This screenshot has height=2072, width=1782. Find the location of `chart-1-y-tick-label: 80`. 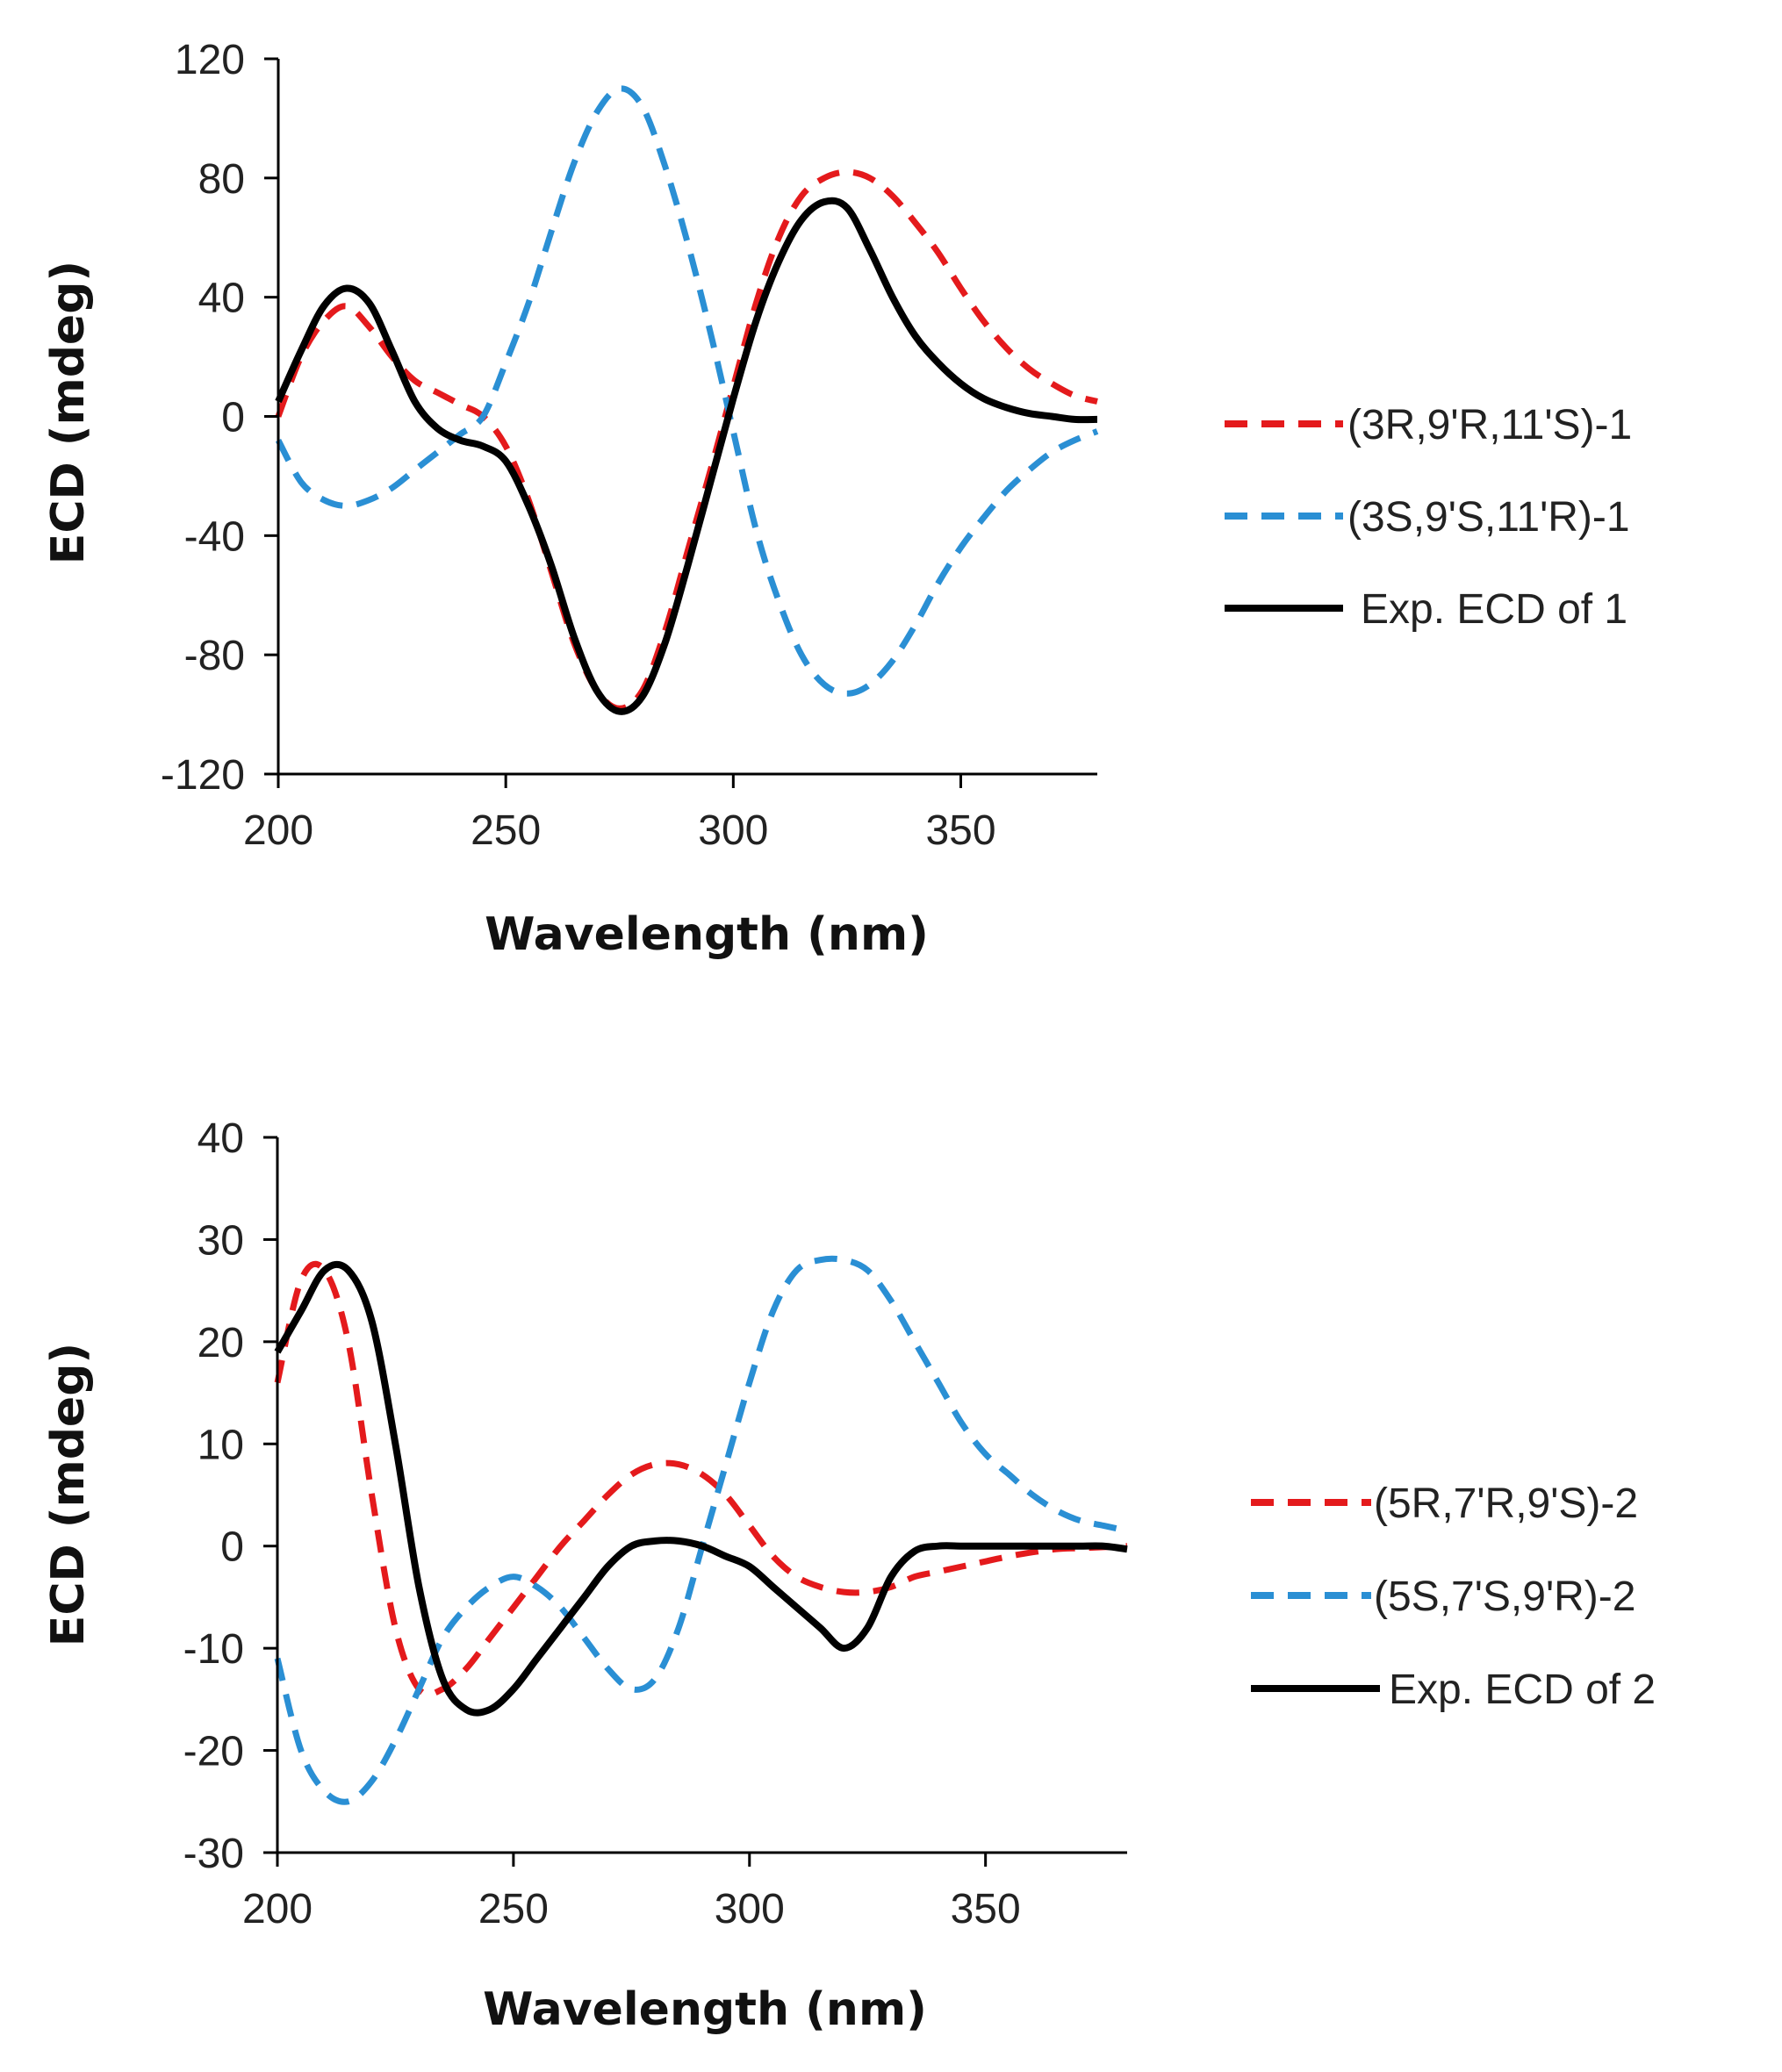

chart-1-y-tick-label: 80 is located at coordinates (221, 180).